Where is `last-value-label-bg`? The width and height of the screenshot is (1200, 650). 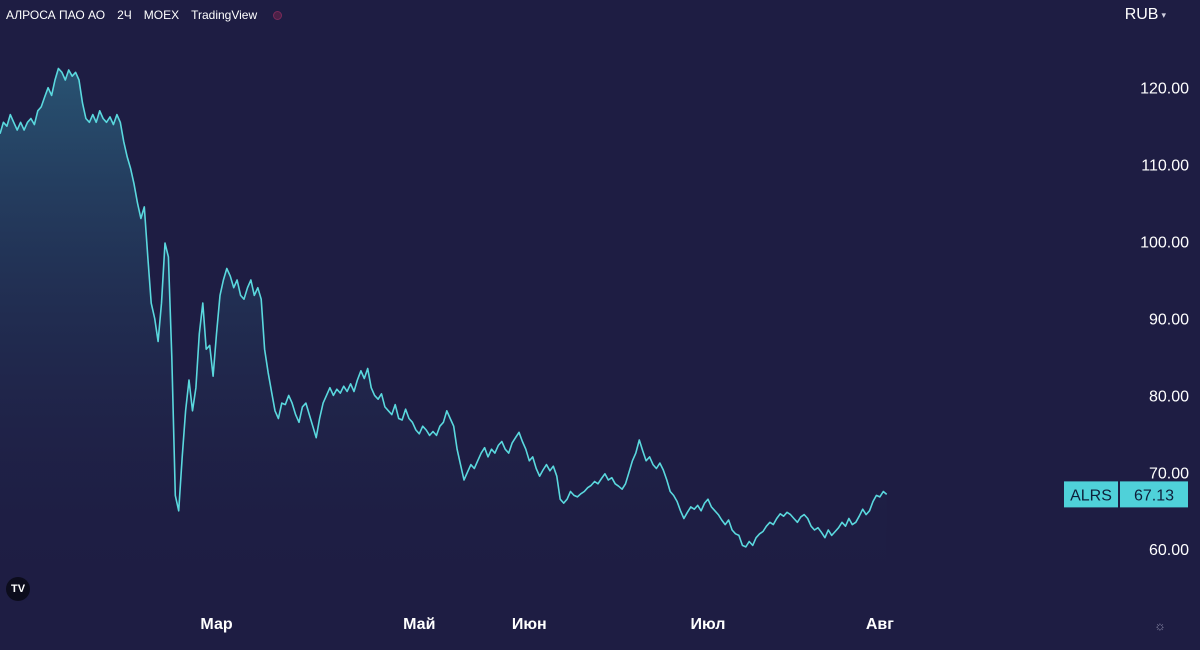 last-value-label-bg is located at coordinates (1154, 494).